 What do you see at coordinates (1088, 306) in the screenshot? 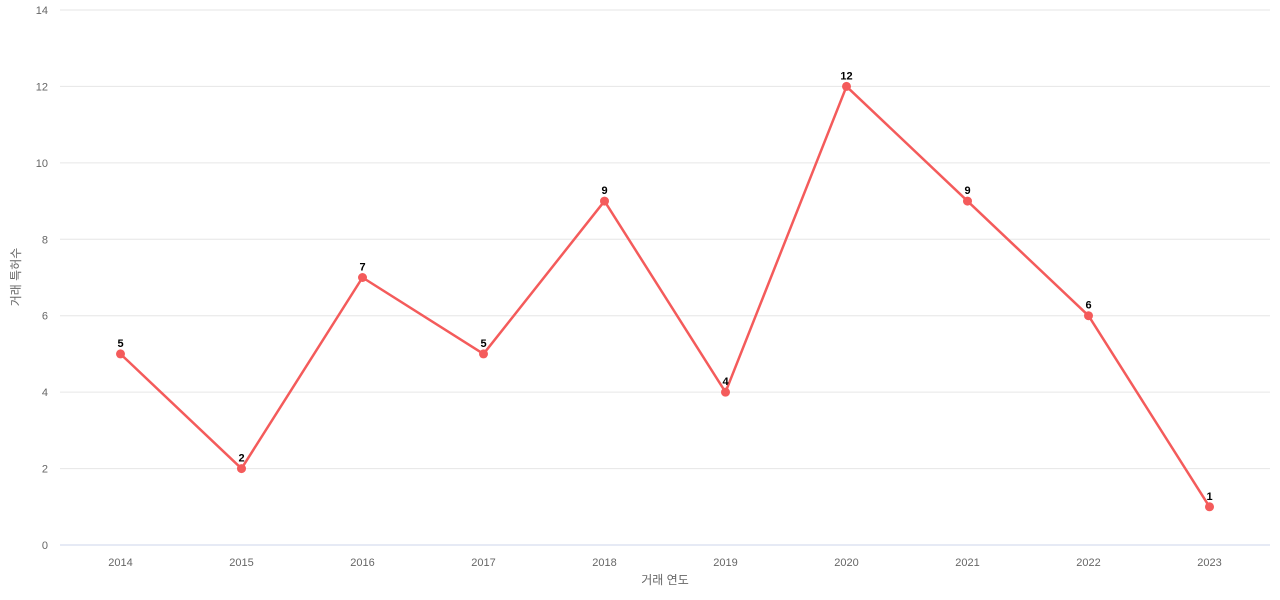
I see `data-point-label: 6` at bounding box center [1088, 306].